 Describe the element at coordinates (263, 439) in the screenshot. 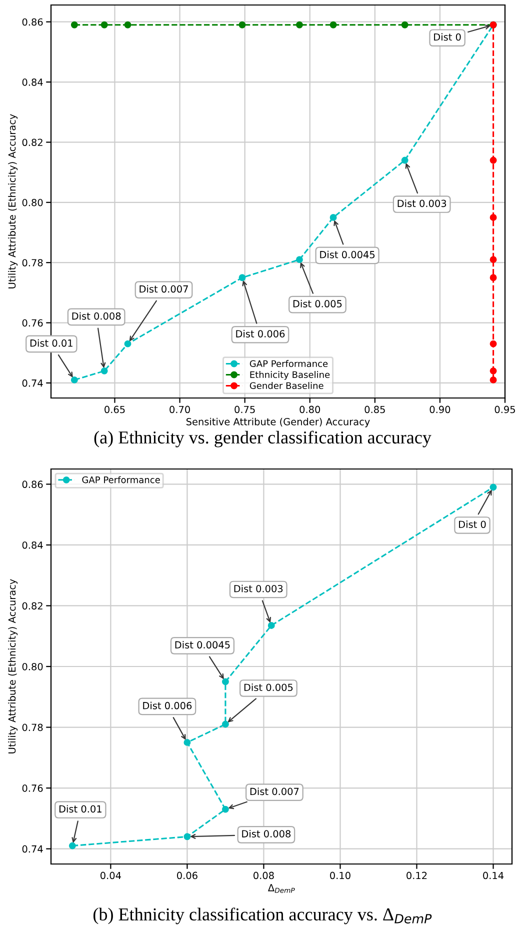

I see `text: (a) Ethnicity vs. gender classification accuracy` at that location.